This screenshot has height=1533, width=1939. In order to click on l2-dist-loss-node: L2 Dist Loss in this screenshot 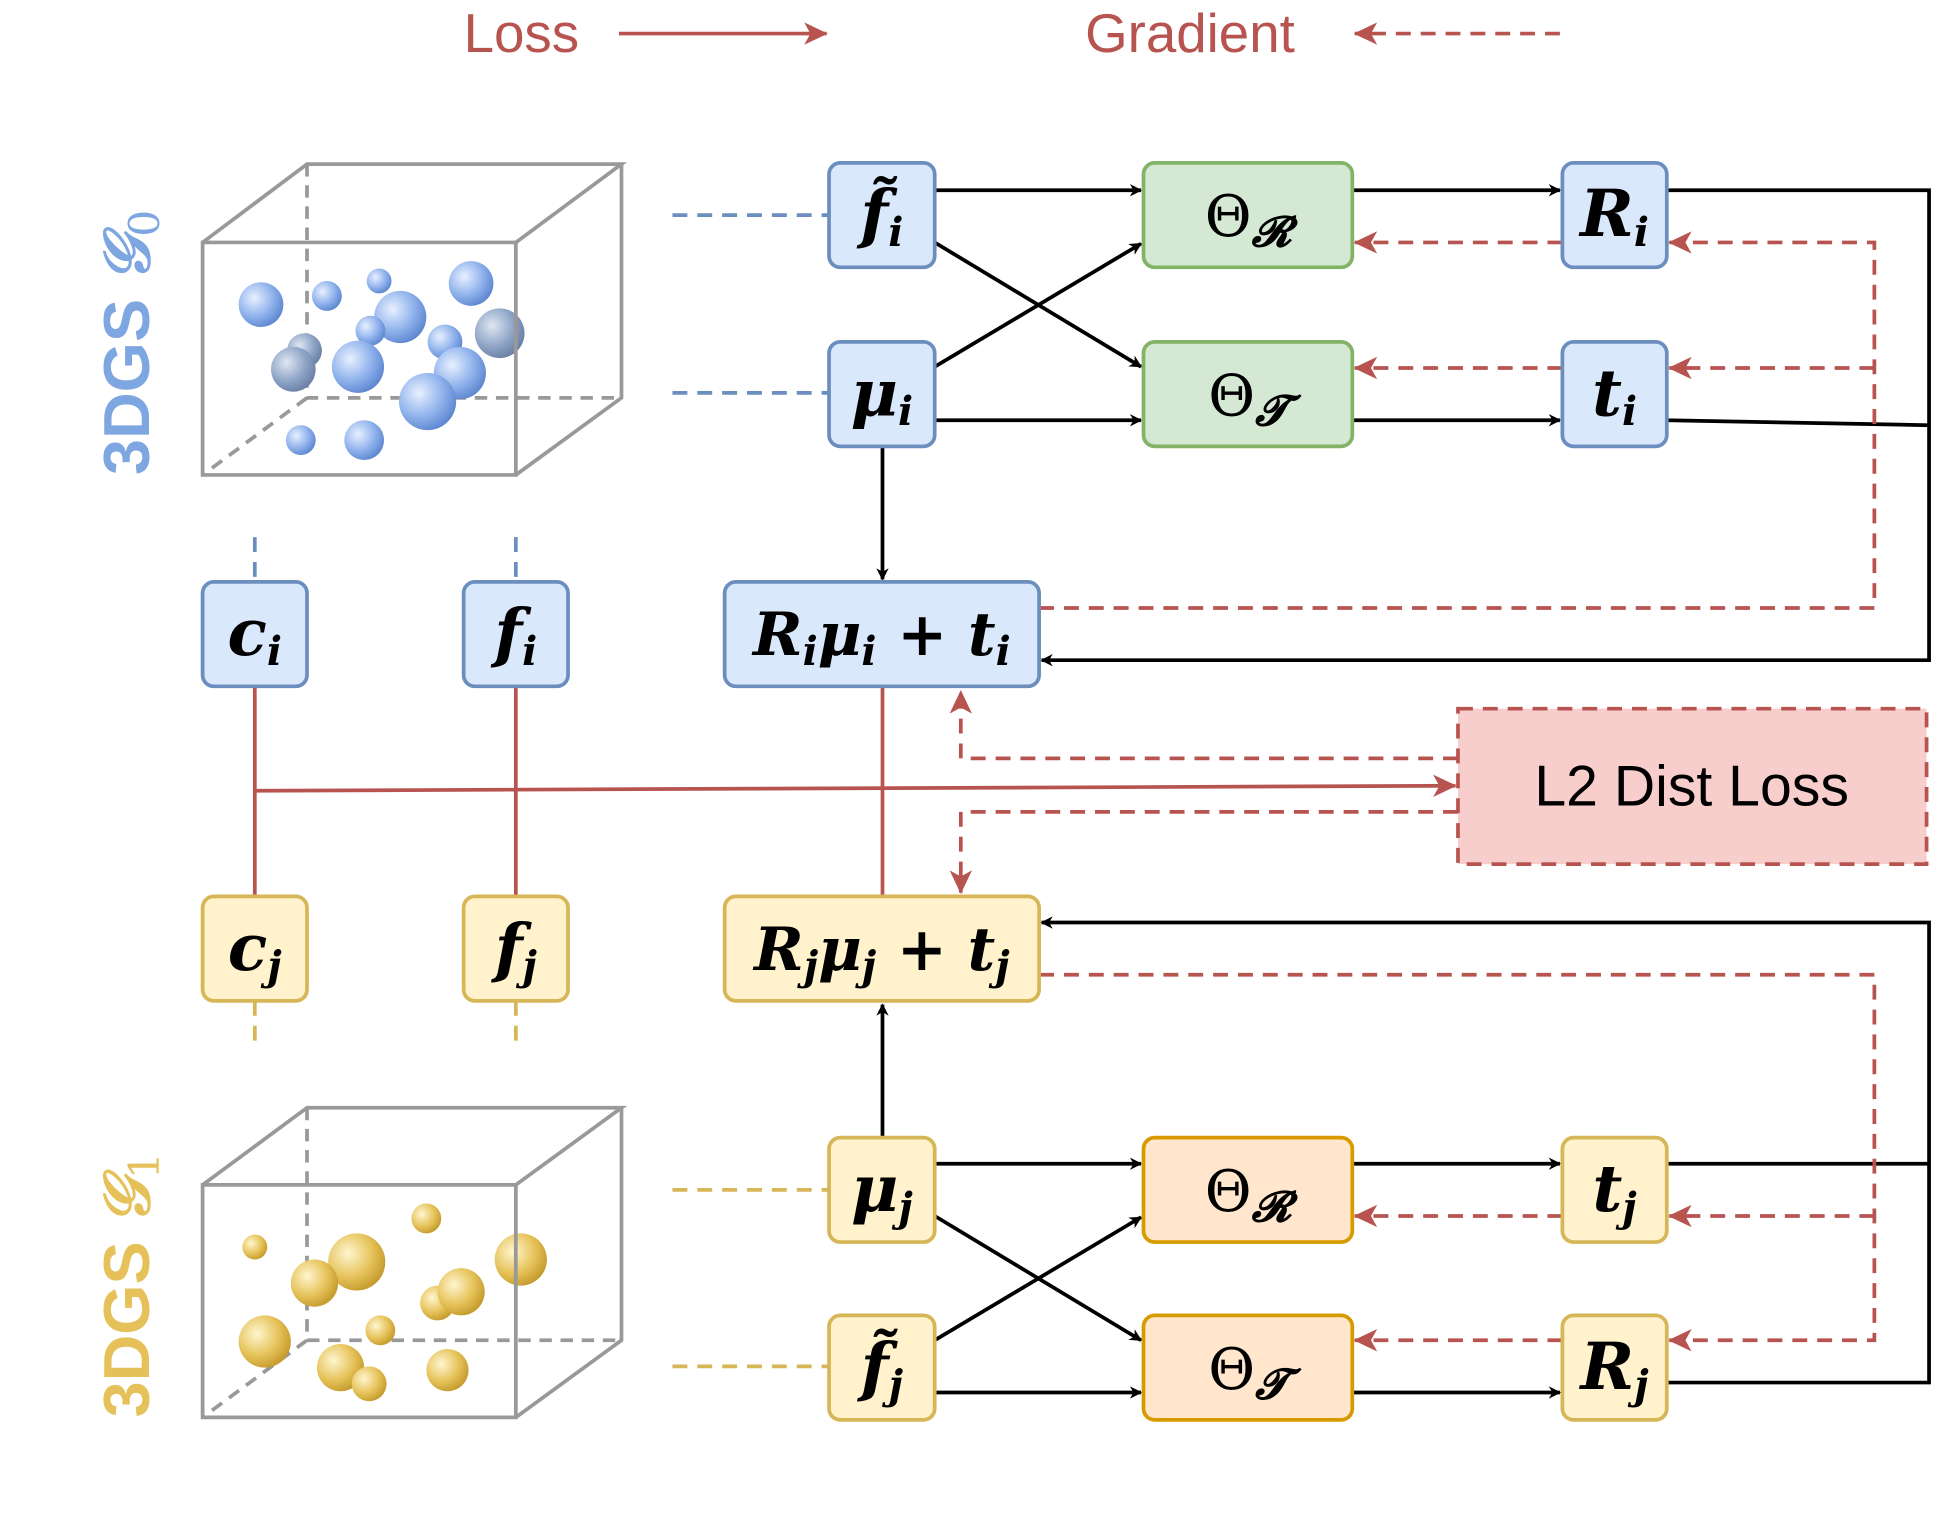, I will do `click(1692, 786)`.